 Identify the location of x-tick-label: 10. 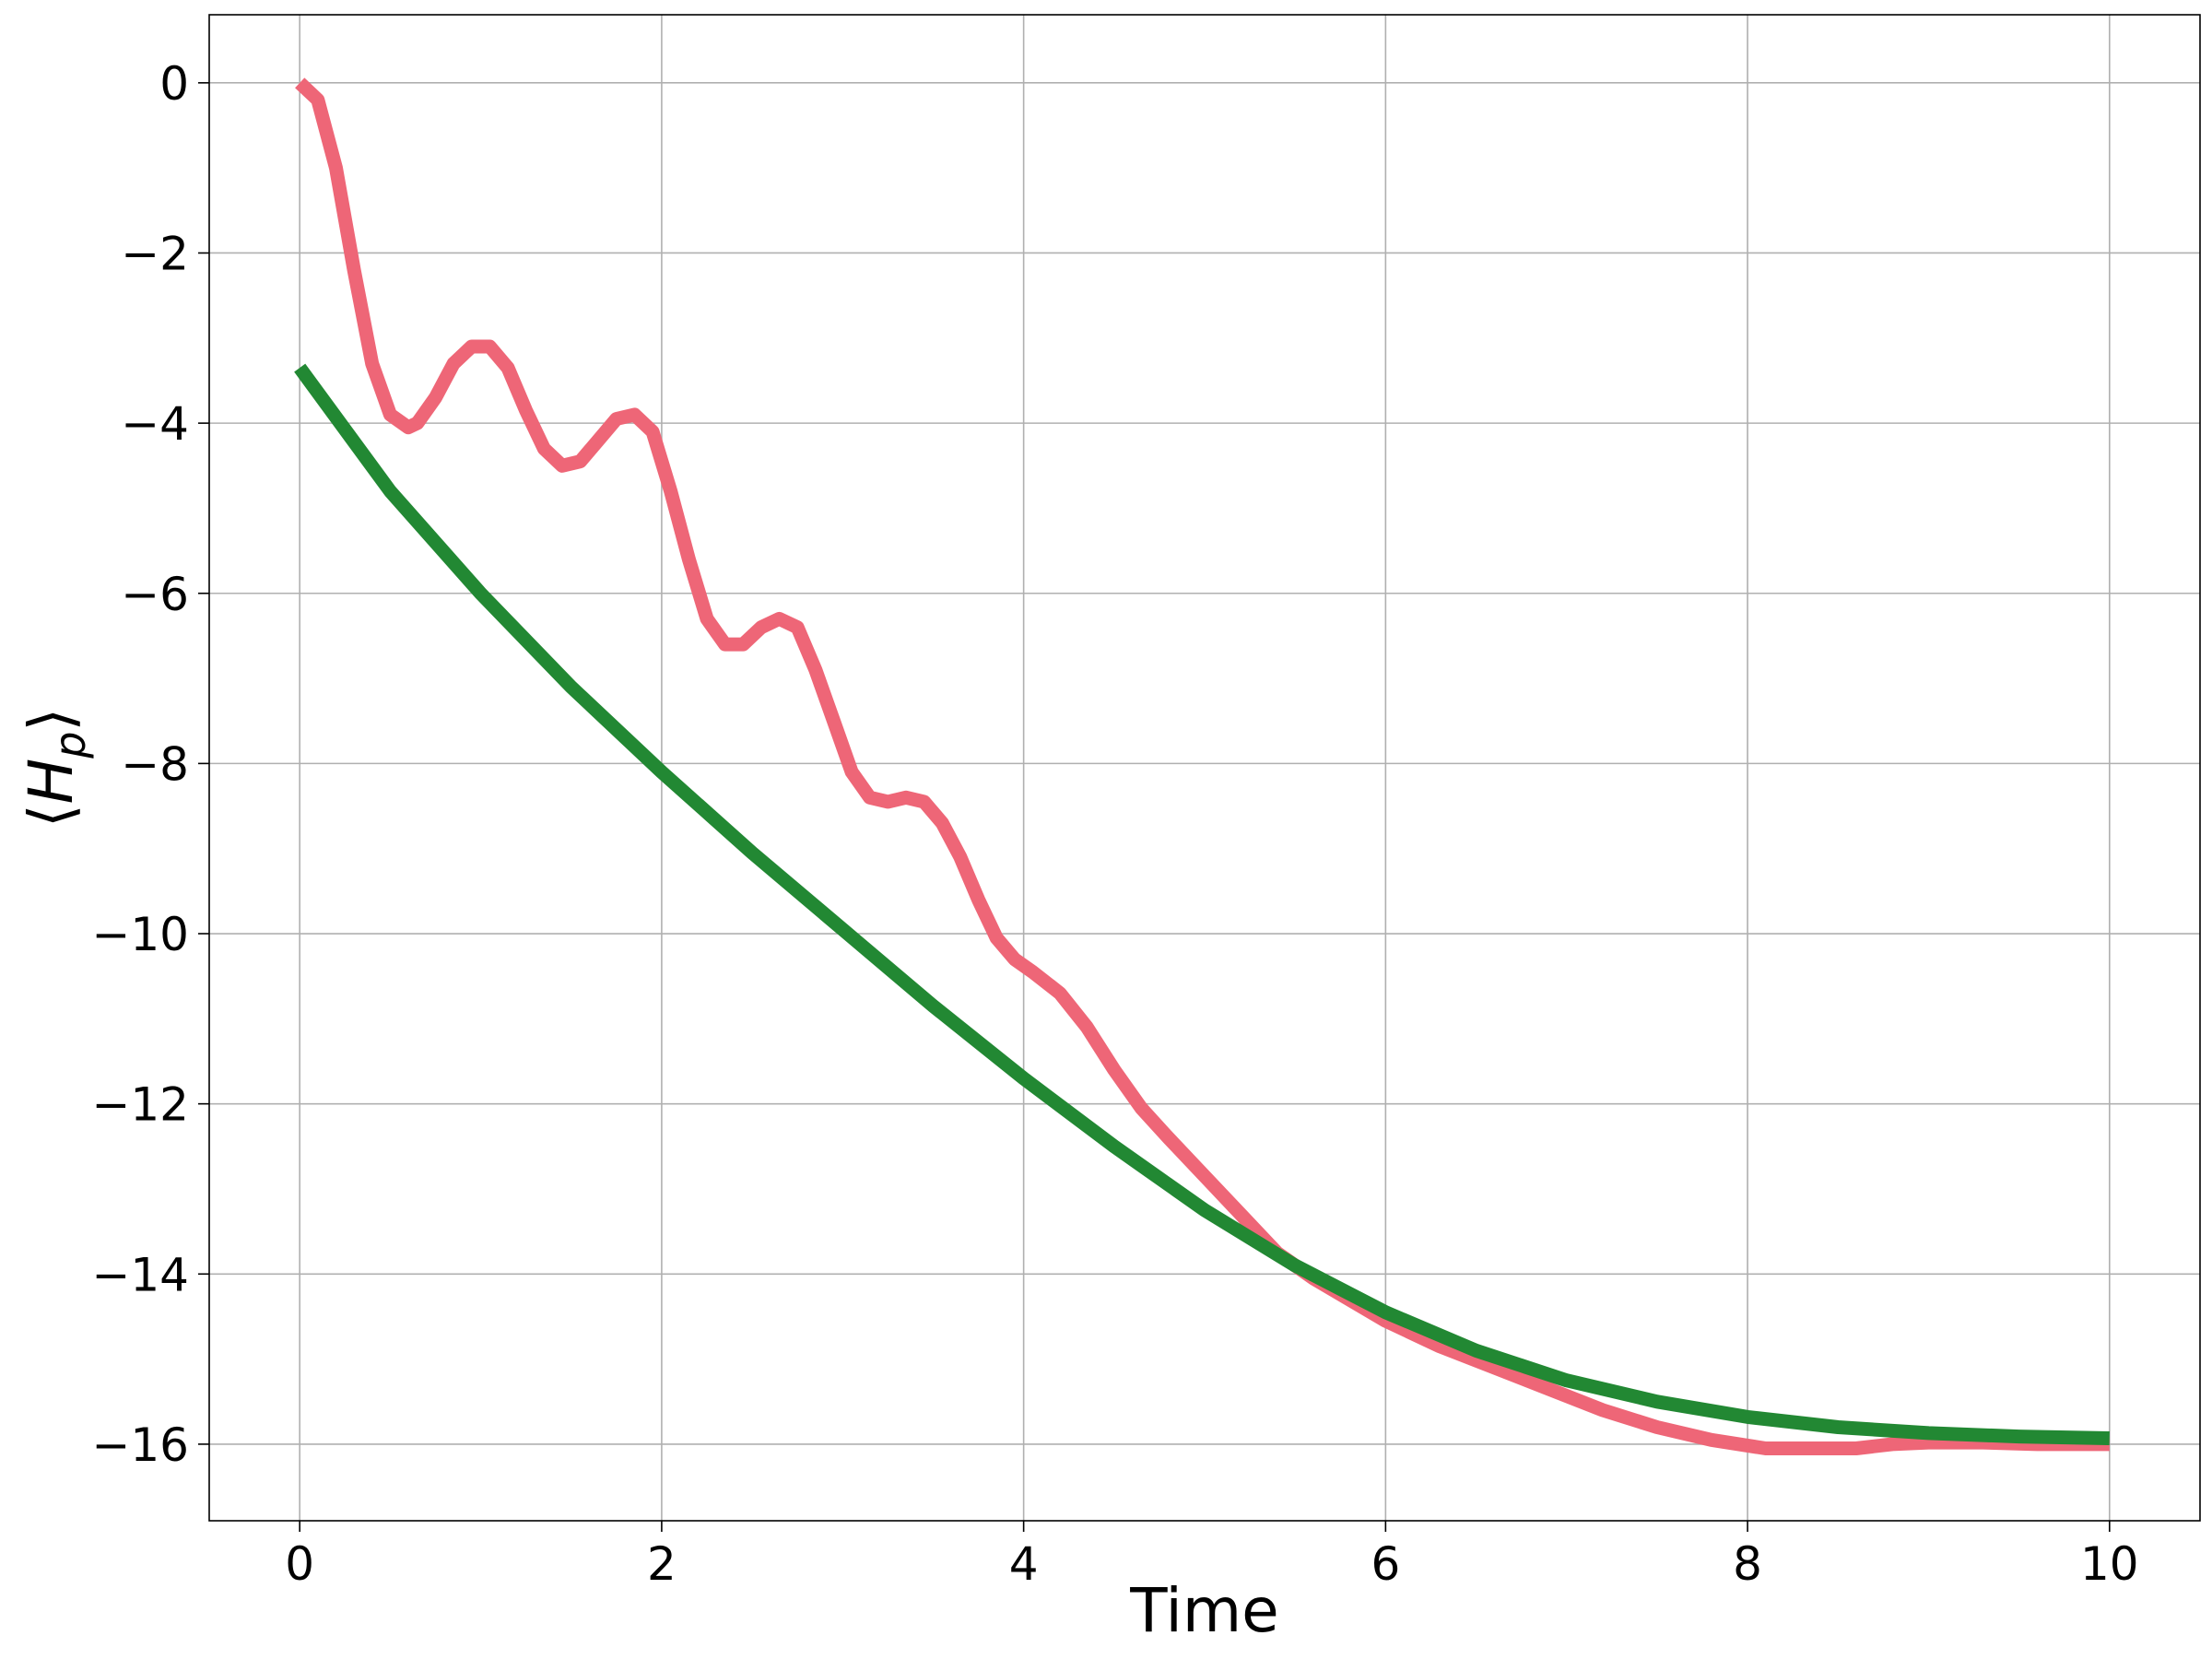
(2109, 1564).